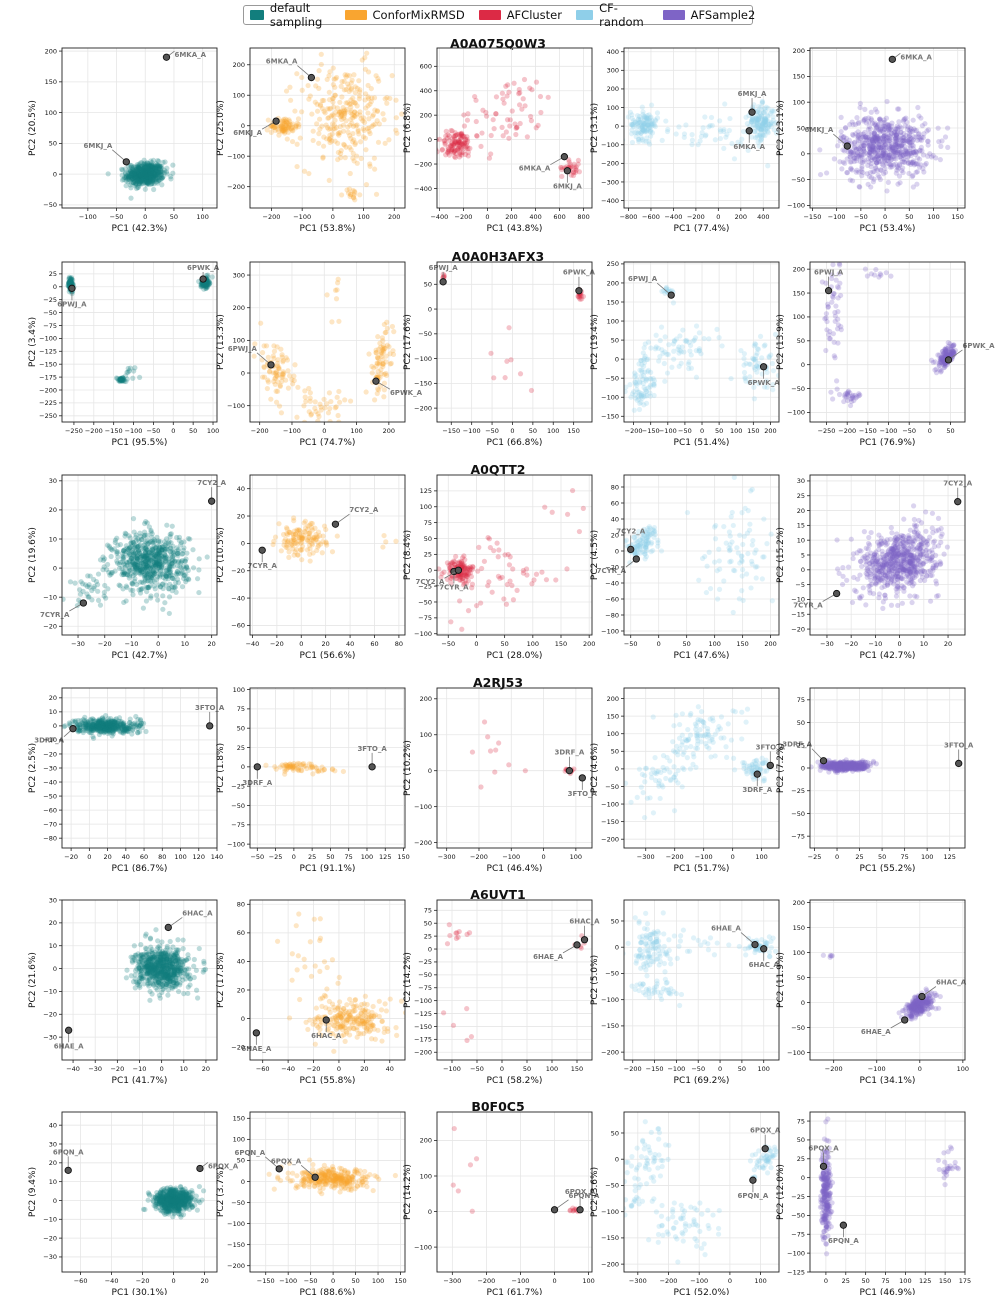 The width and height of the screenshot is (997, 1295). What do you see at coordinates (430, 140) in the screenshot?
I see `y-tick-label: 0` at bounding box center [430, 140].